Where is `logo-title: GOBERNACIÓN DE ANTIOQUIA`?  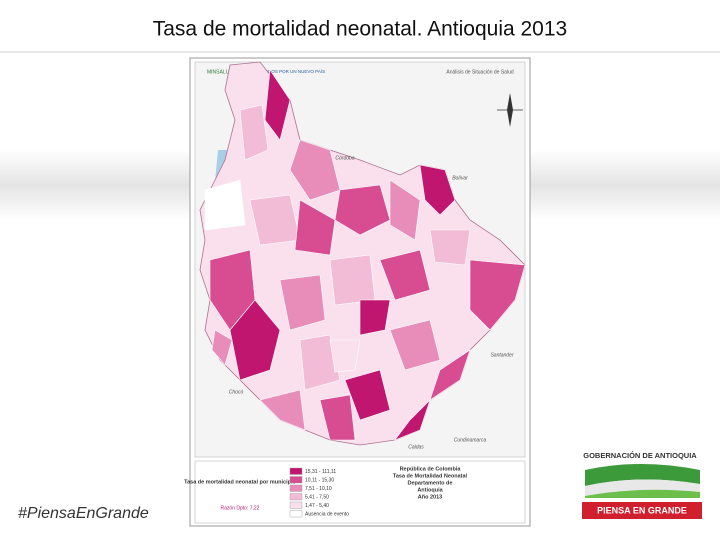
logo-title: GOBERNACIÓN DE ANTIOQUIA is located at coordinates (640, 455).